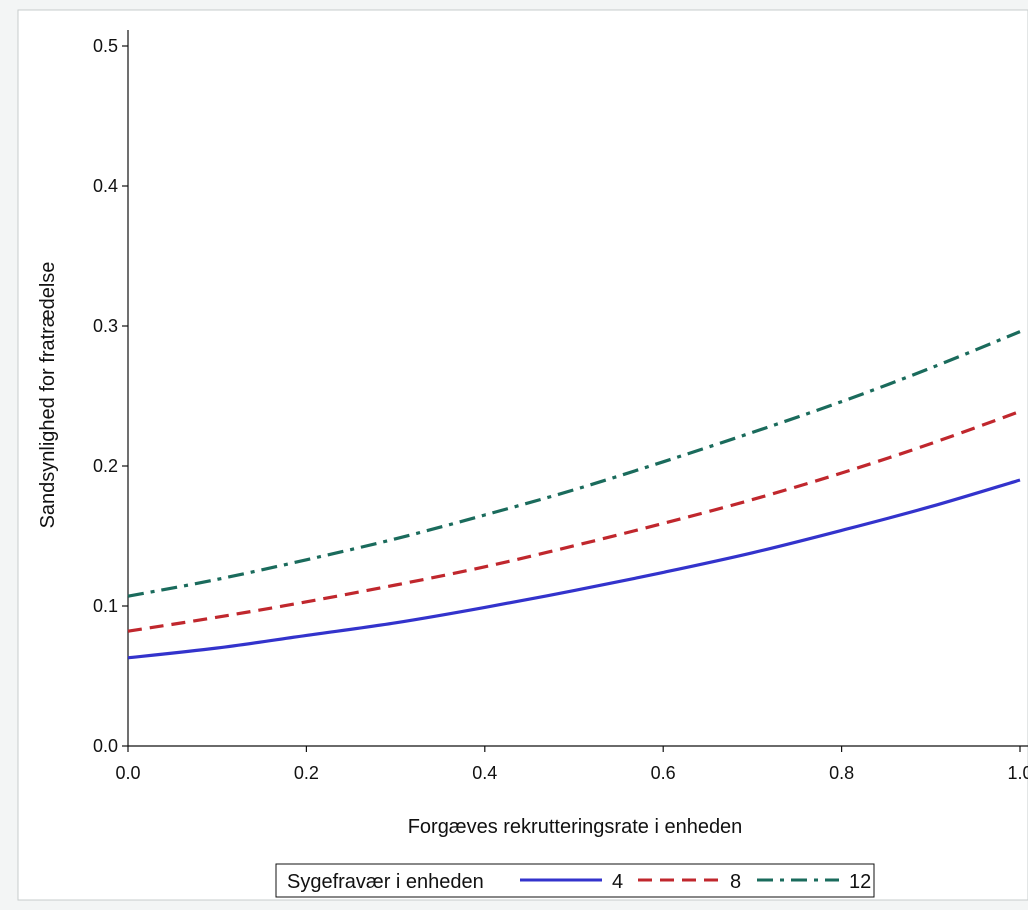  I want to click on y-tick-label: 0.4, so click(105, 186).